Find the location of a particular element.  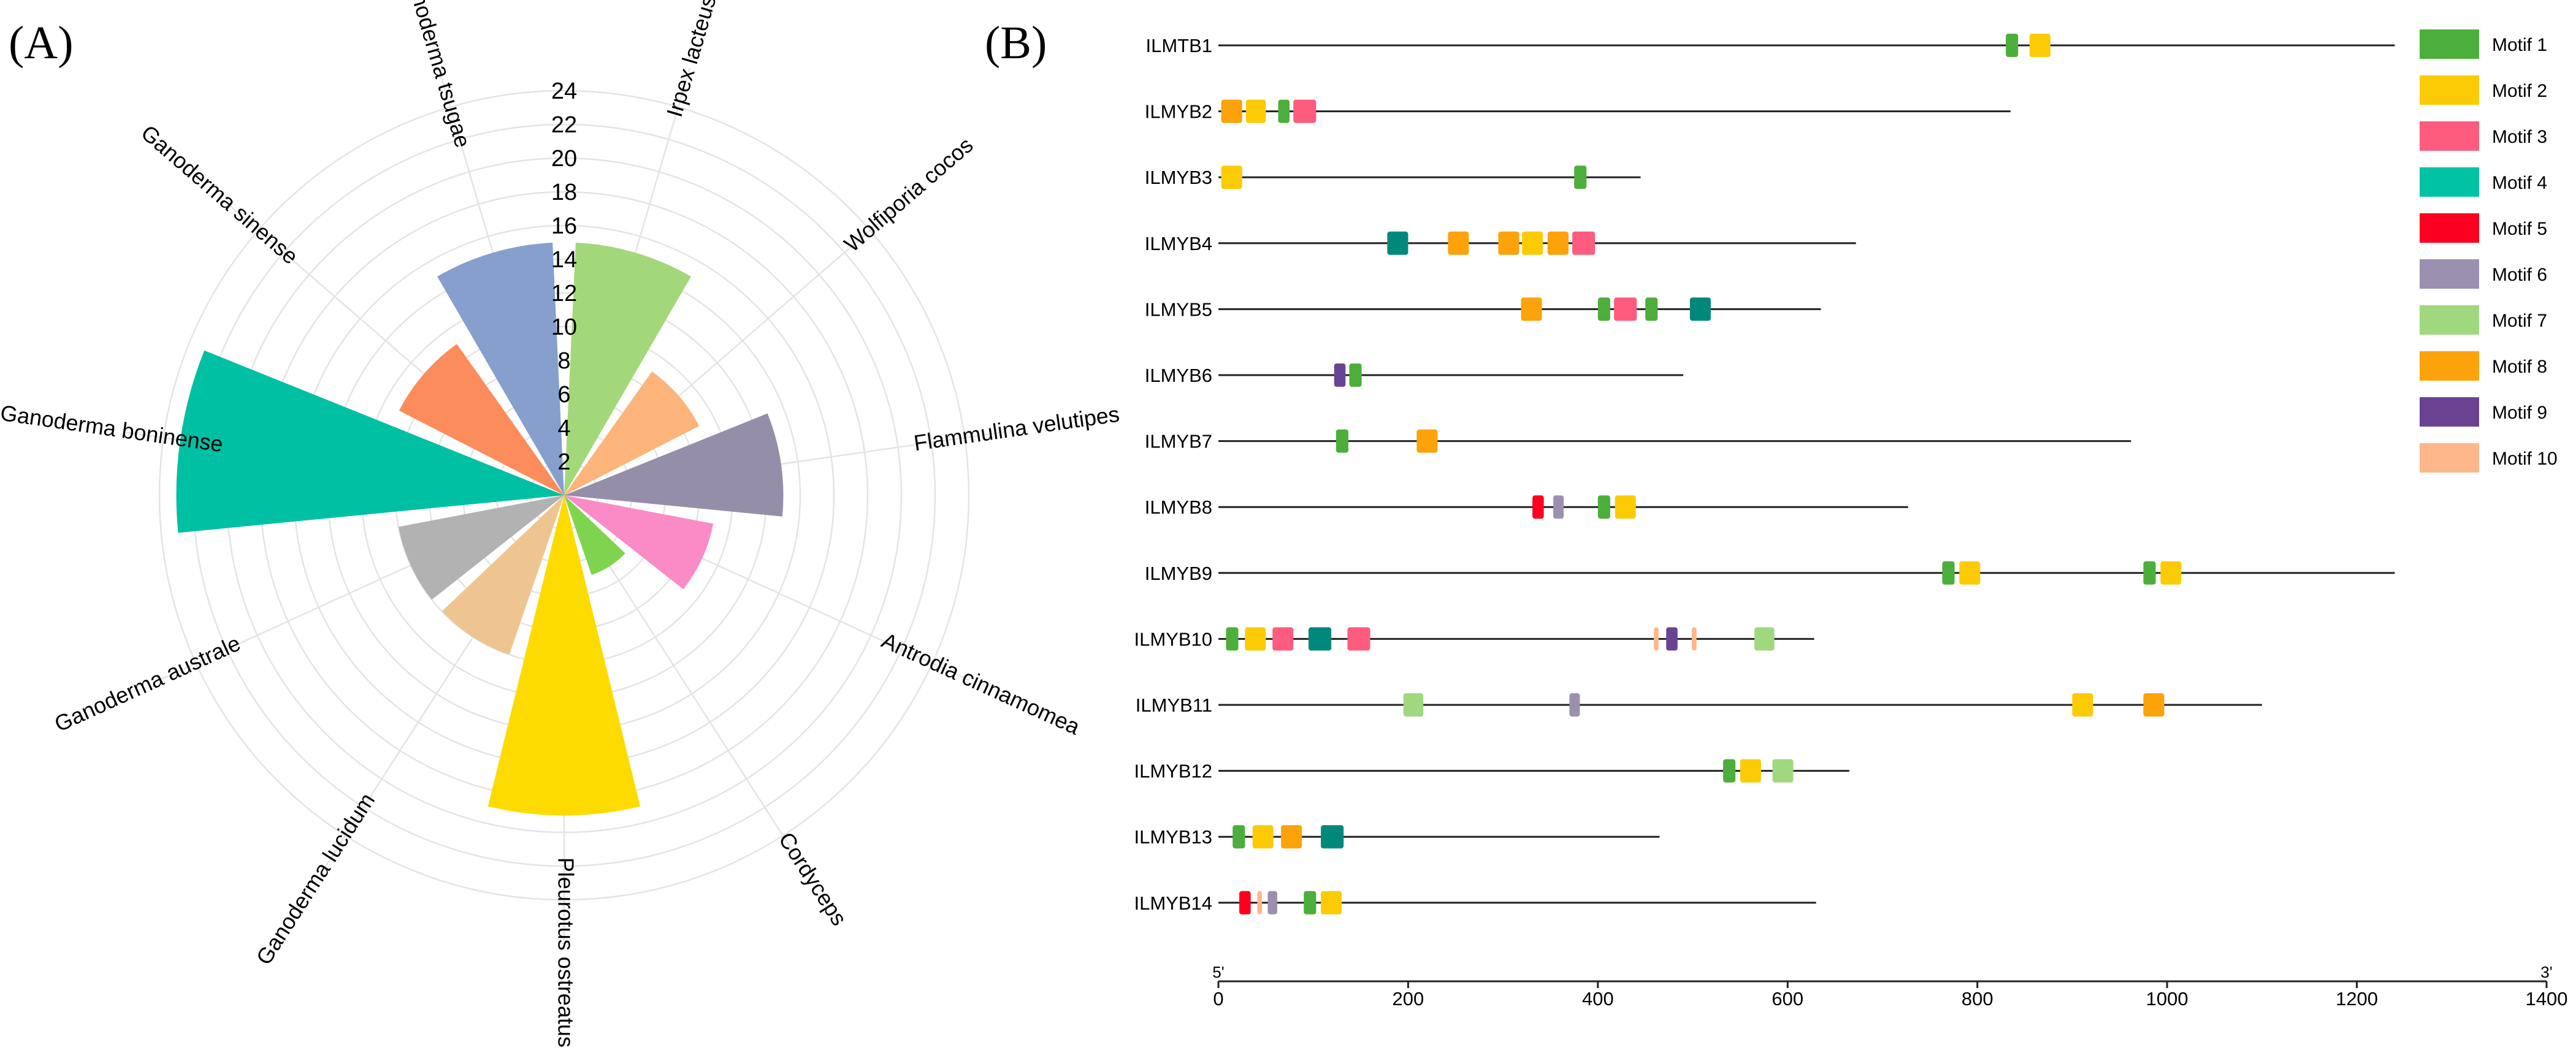

gene-row: ILMYB6 is located at coordinates (1414, 375).